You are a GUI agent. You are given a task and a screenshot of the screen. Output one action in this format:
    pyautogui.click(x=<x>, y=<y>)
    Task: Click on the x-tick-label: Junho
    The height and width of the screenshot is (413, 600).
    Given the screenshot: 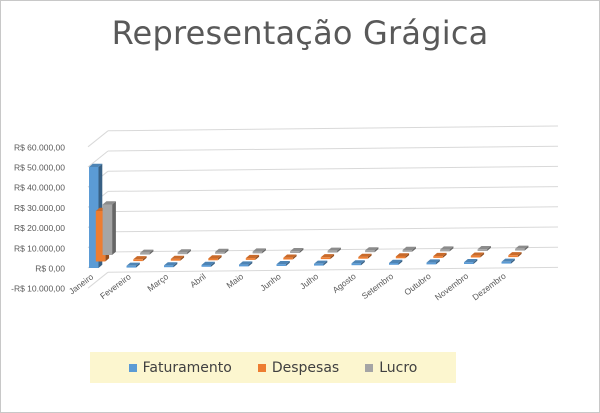 What is the action you would take?
    pyautogui.click(x=270, y=282)
    